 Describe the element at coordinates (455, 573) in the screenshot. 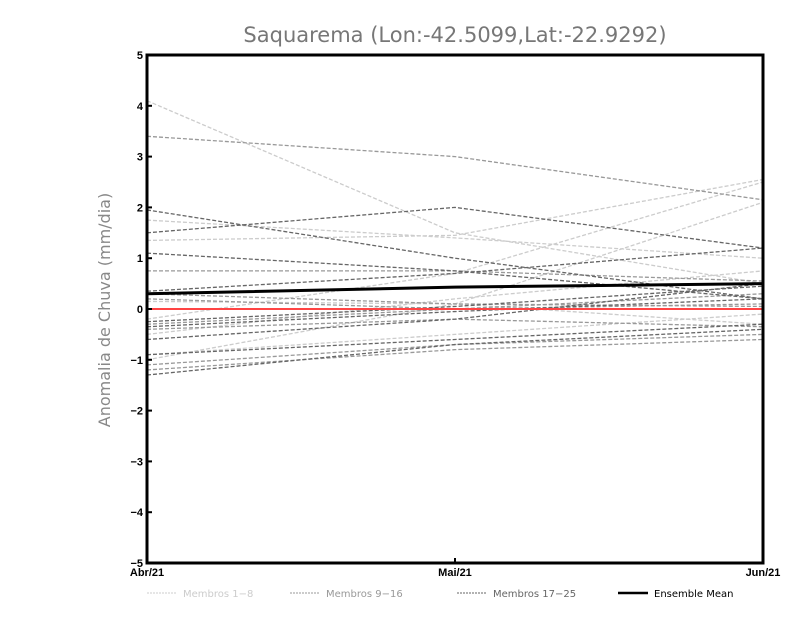

I see `x-tick-label: Mai/21` at that location.